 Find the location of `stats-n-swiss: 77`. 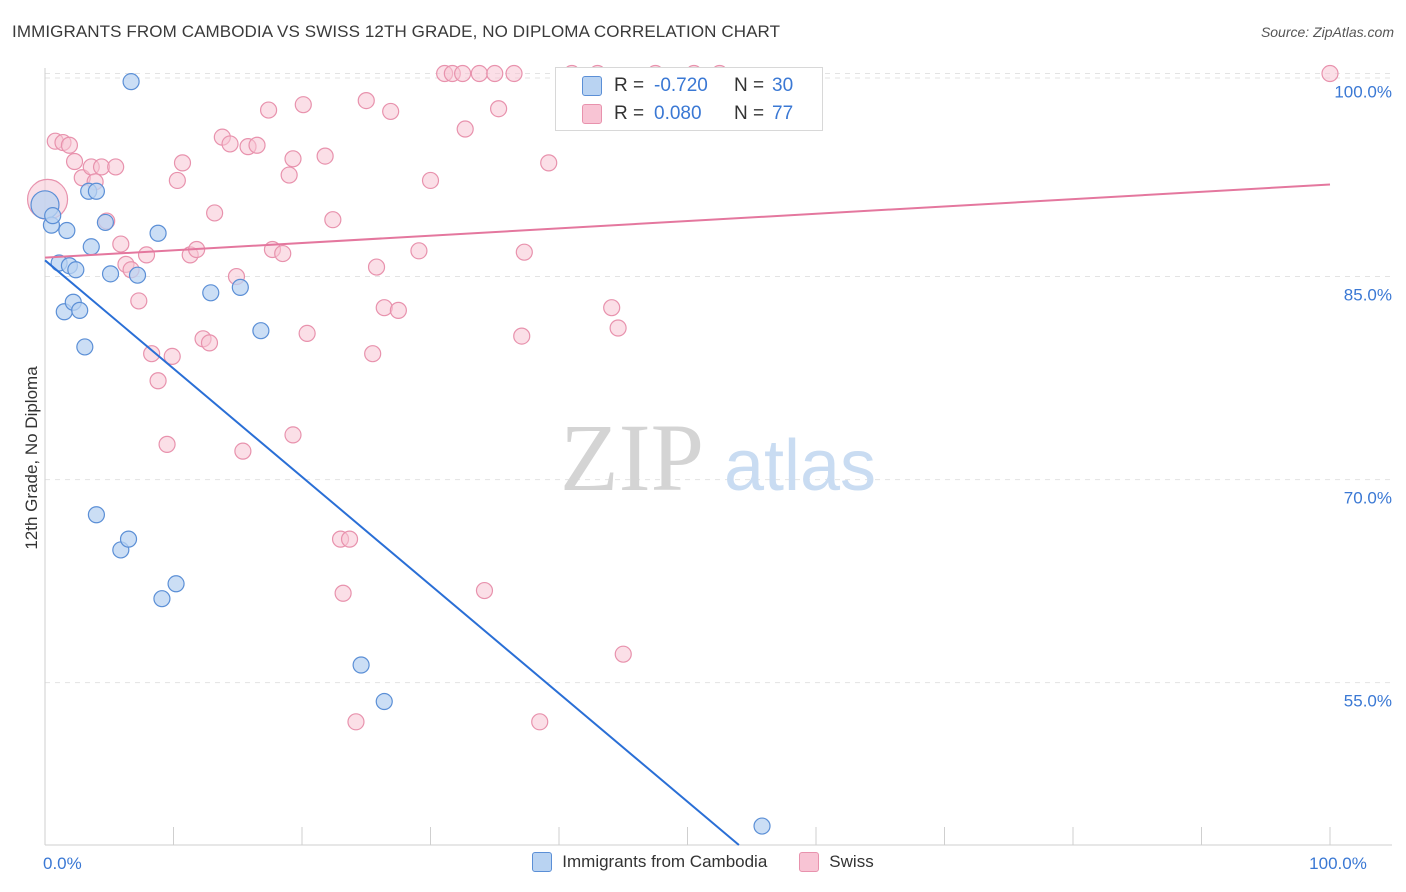

stats-n-swiss: 77 is located at coordinates (783, 113).